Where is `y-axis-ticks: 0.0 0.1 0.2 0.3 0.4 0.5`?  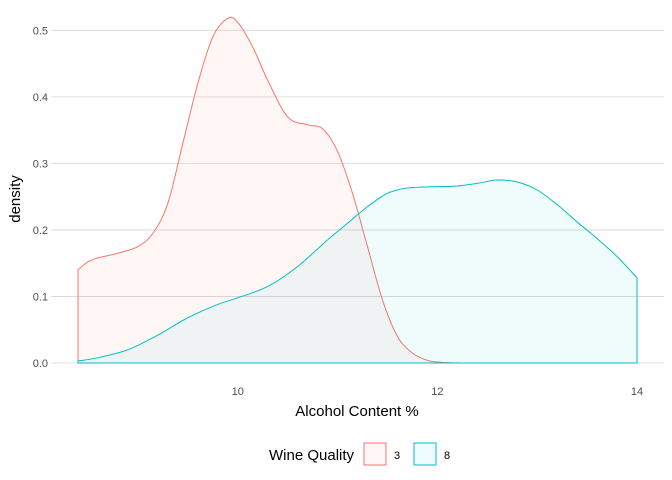
y-axis-ticks: 0.0 0.1 0.2 0.3 0.4 0.5 is located at coordinates (40, 197).